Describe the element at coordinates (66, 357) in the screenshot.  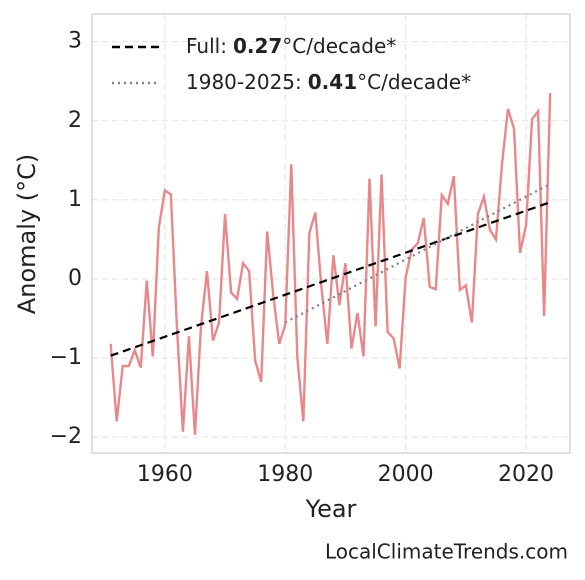
I see `y-tick-label: −1` at that location.